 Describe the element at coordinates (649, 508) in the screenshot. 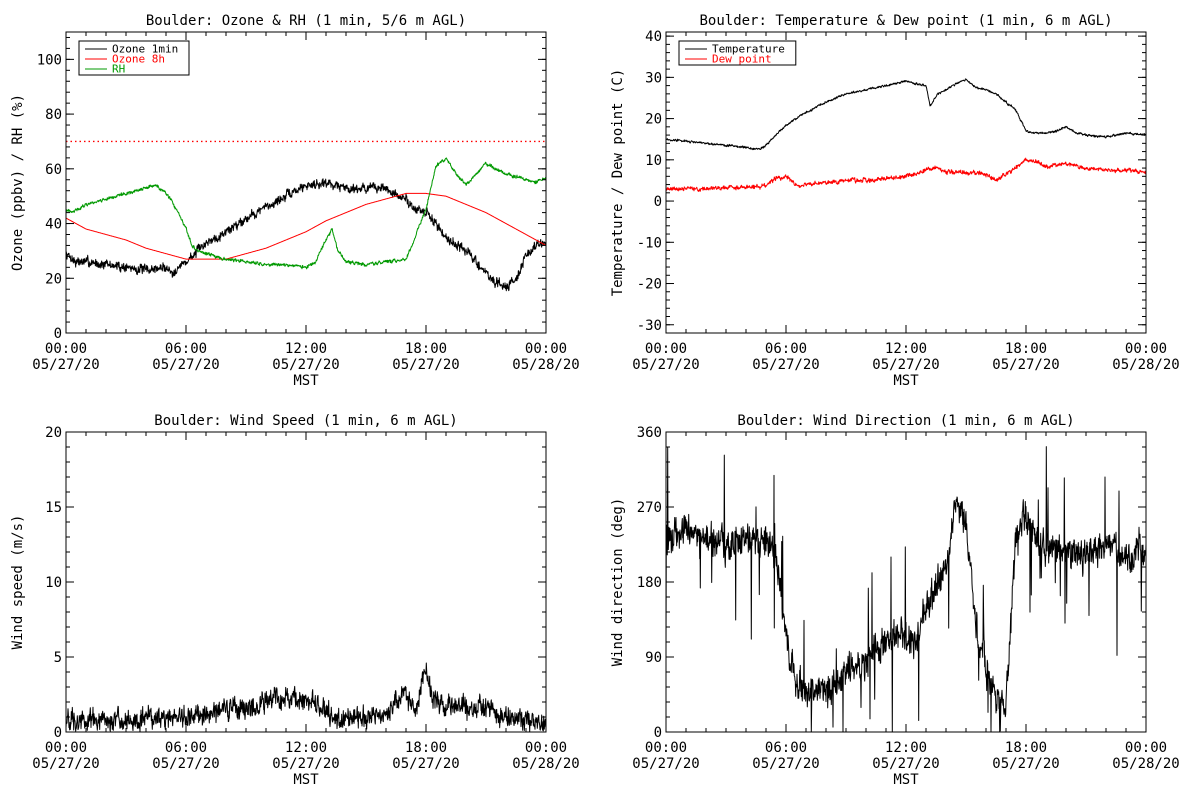

I see `y-tick-label: 270` at that location.